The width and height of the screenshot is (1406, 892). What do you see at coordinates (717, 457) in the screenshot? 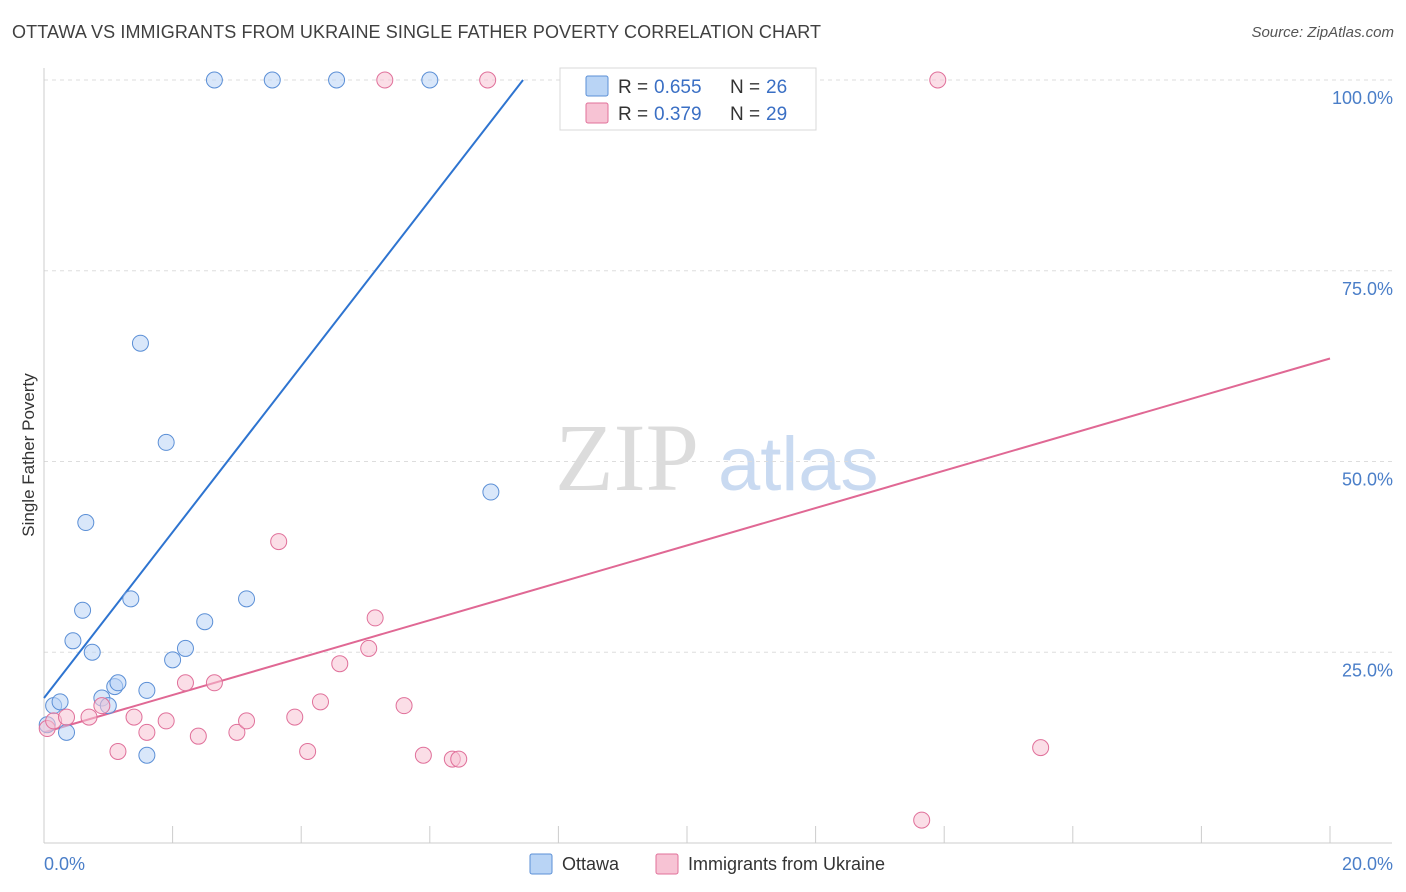
I see `watermark: ZIP atlas` at bounding box center [717, 457].